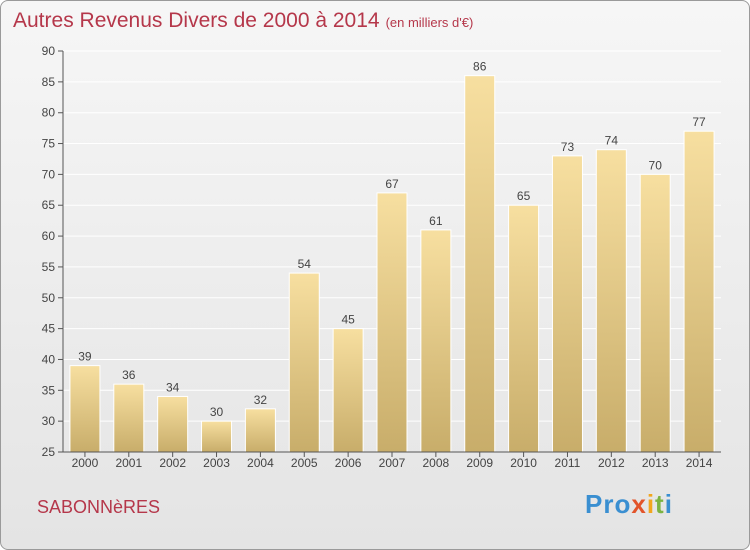 This screenshot has width=750, height=550. What do you see at coordinates (523, 463) in the screenshot?
I see `x-tick-label: 2010` at bounding box center [523, 463].